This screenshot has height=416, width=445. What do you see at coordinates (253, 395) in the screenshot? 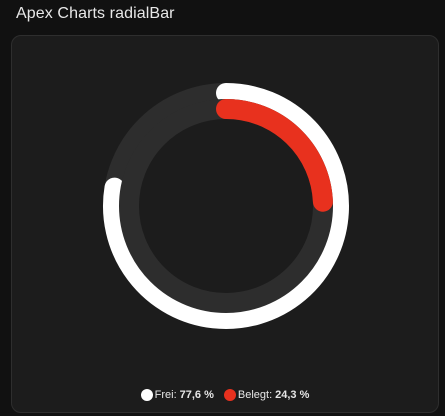
I see `legend-label-belegt: Belegt` at bounding box center [253, 395].